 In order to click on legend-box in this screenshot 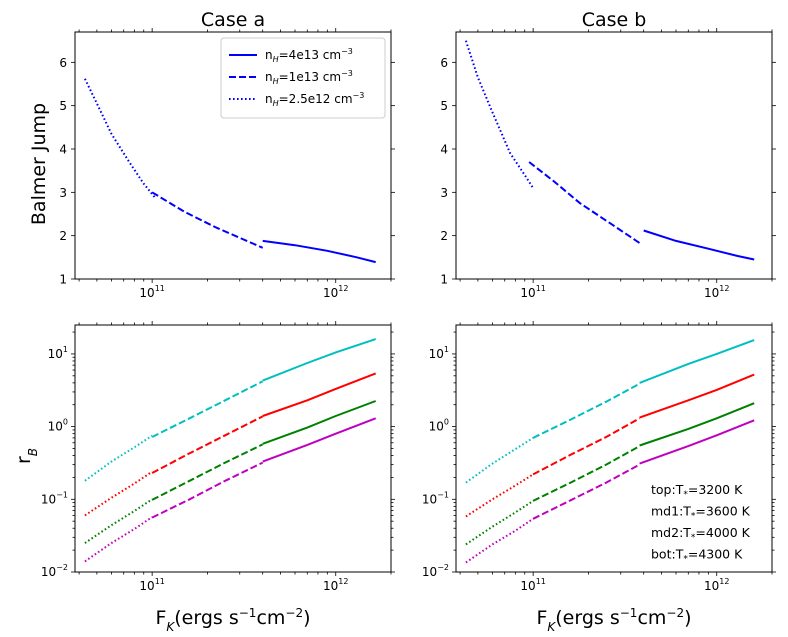, I will do `click(303, 78)`.